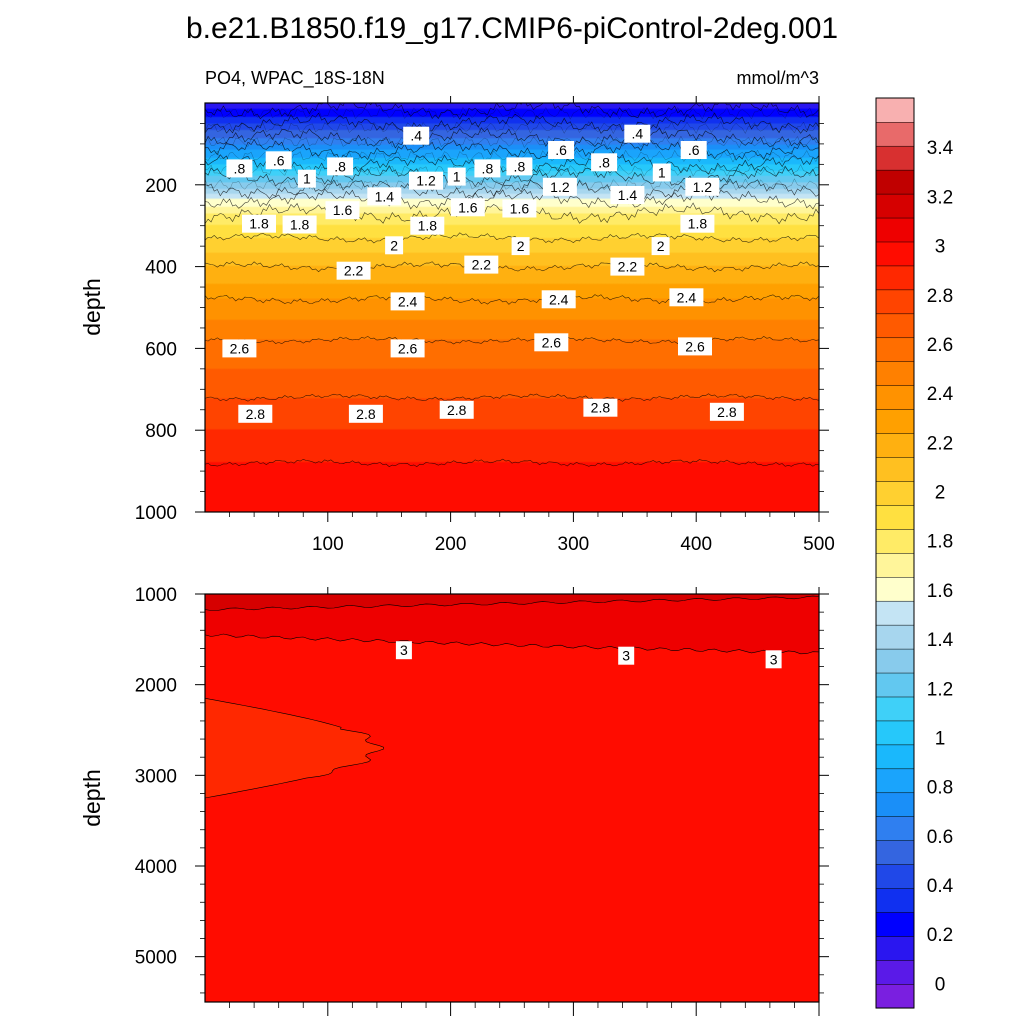 This screenshot has height=1024, width=1024. I want to click on contour-label: 1.4, so click(627, 195).